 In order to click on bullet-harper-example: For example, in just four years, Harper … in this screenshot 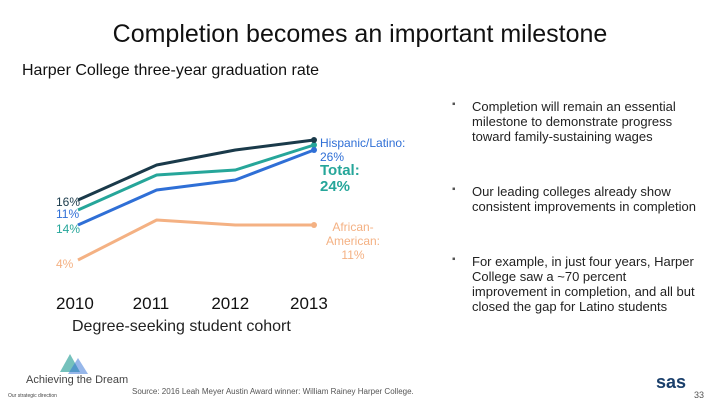, I will do `click(583, 284)`.